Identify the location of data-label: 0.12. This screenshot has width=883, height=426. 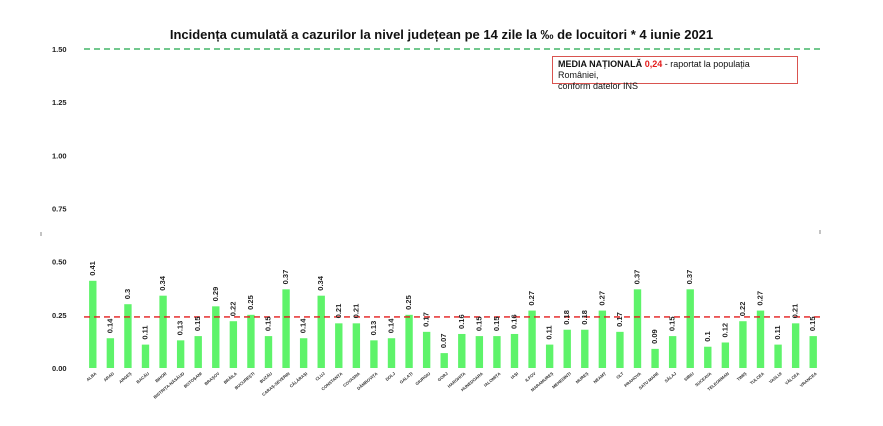
(724, 330).